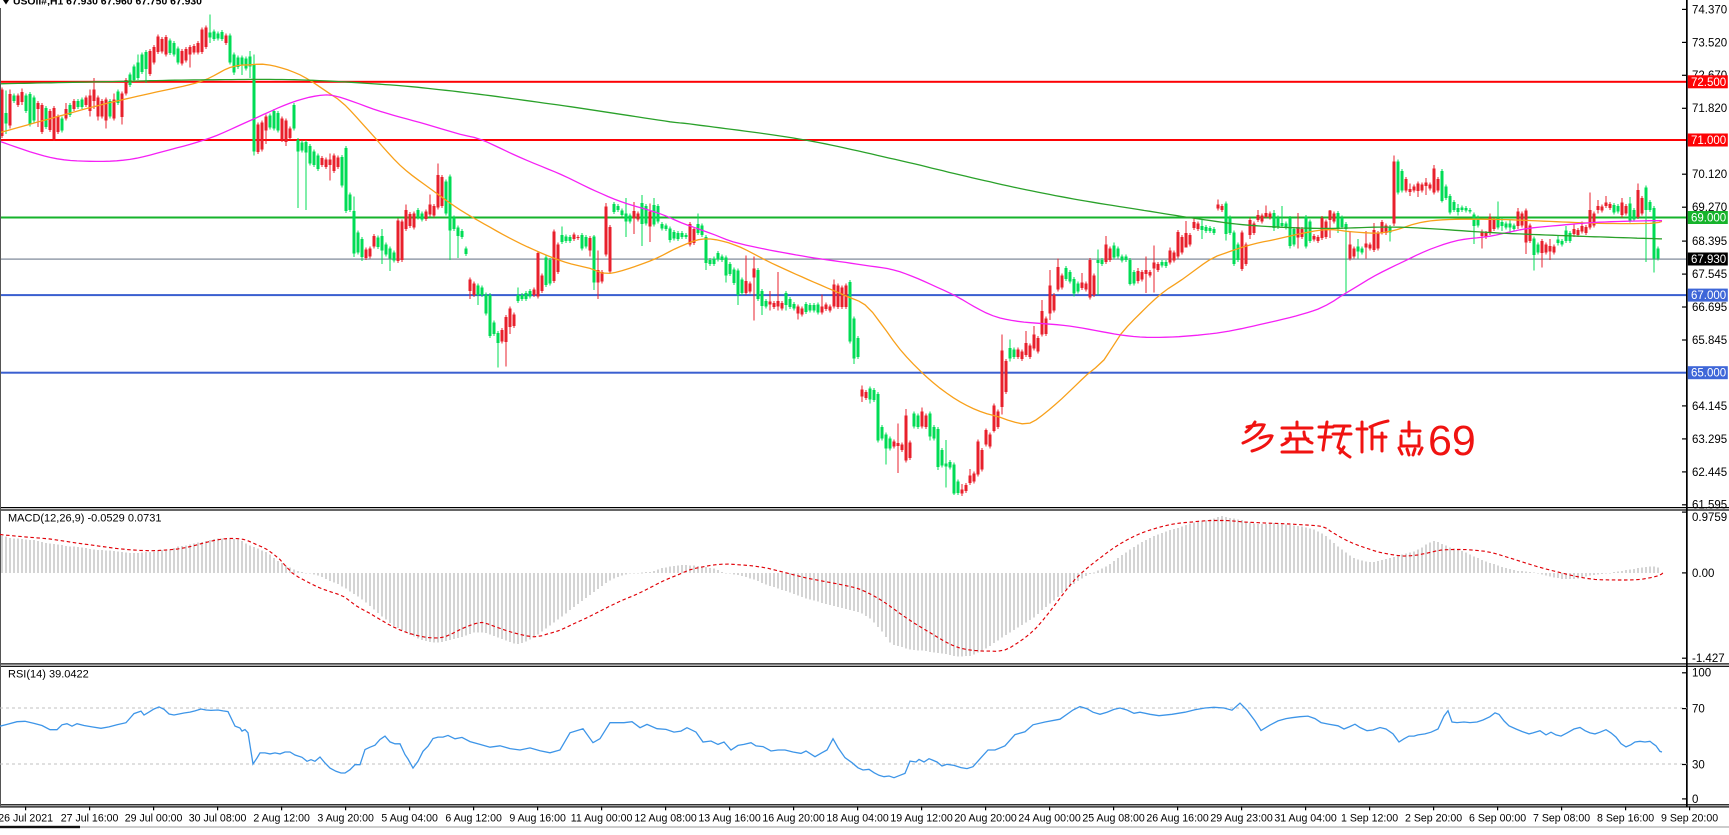 This screenshot has width=1729, height=835. I want to click on svg-text: 5 Aug 04:00, so click(409, 819).